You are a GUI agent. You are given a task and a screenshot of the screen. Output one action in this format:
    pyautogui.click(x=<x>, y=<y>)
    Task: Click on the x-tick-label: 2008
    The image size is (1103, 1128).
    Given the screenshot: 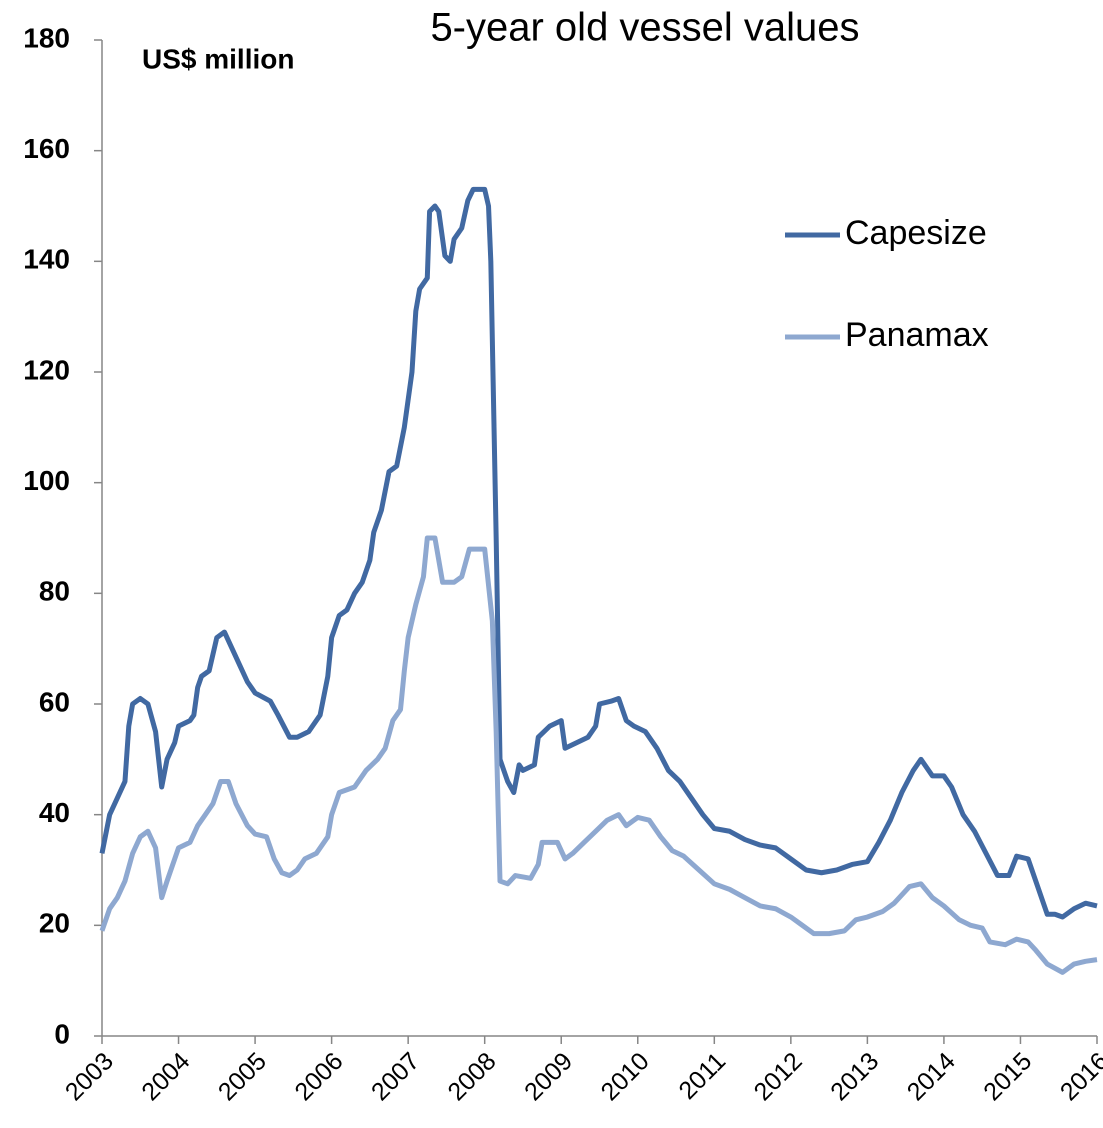 What is the action you would take?
    pyautogui.click(x=471, y=1076)
    